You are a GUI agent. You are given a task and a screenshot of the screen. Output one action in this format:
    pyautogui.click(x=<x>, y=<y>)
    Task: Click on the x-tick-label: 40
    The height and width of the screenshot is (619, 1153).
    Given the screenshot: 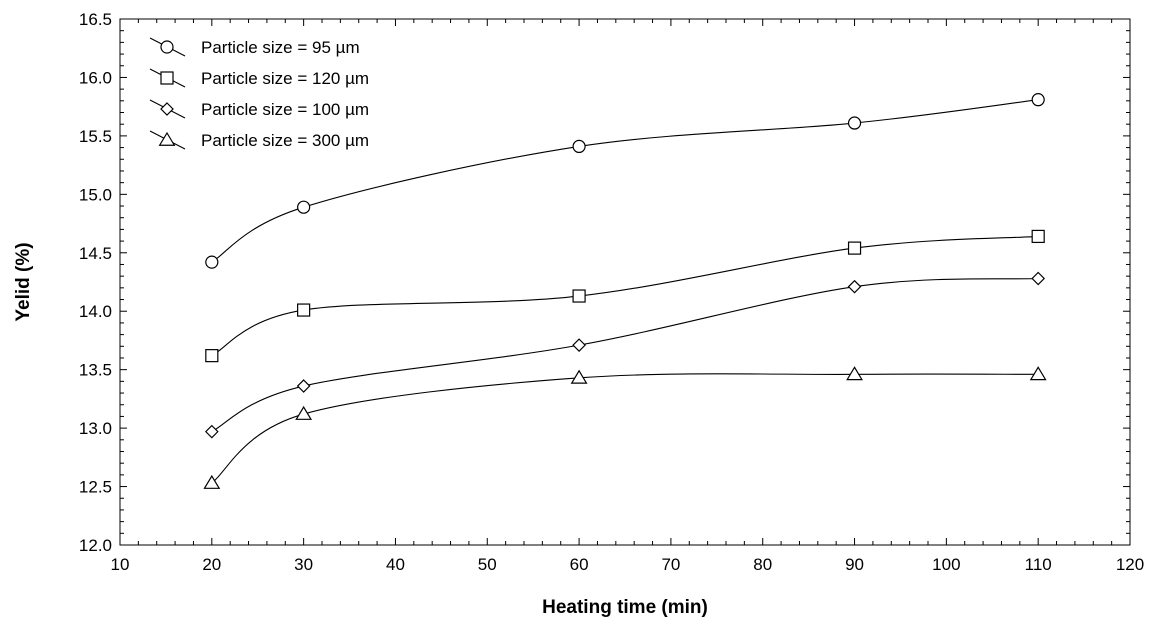 What is the action you would take?
    pyautogui.click(x=395, y=564)
    